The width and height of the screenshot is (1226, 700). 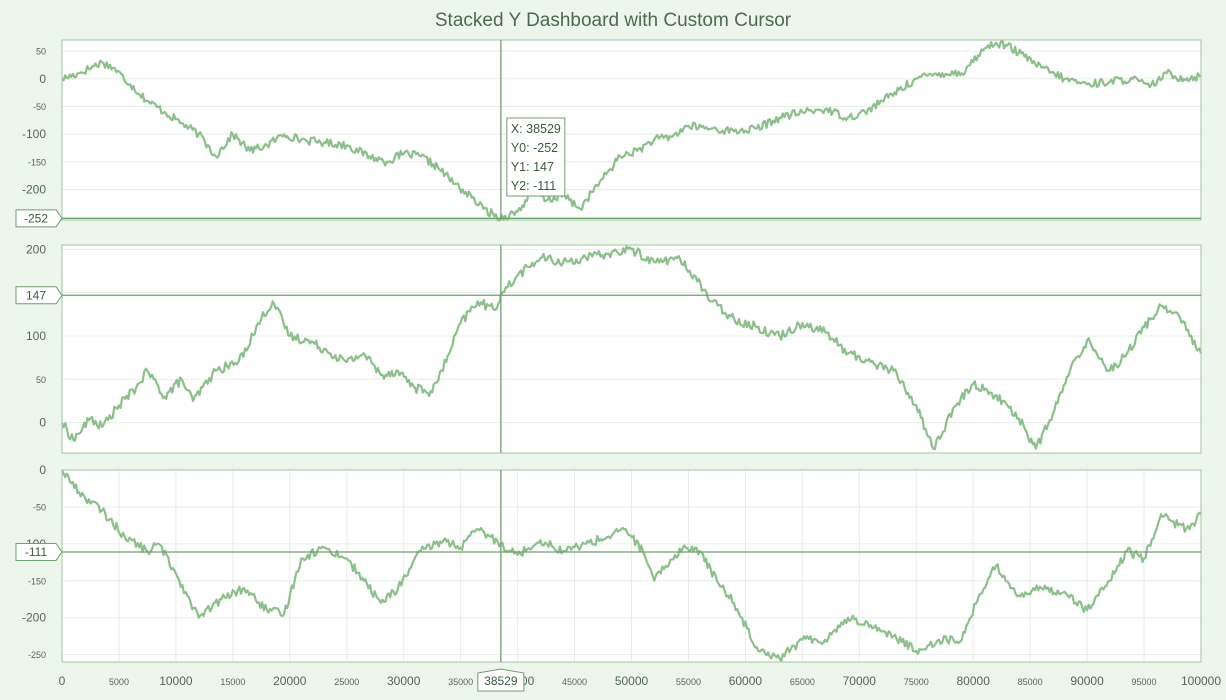 What do you see at coordinates (974, 681) in the screenshot?
I see `x-tick-label: 80000` at bounding box center [974, 681].